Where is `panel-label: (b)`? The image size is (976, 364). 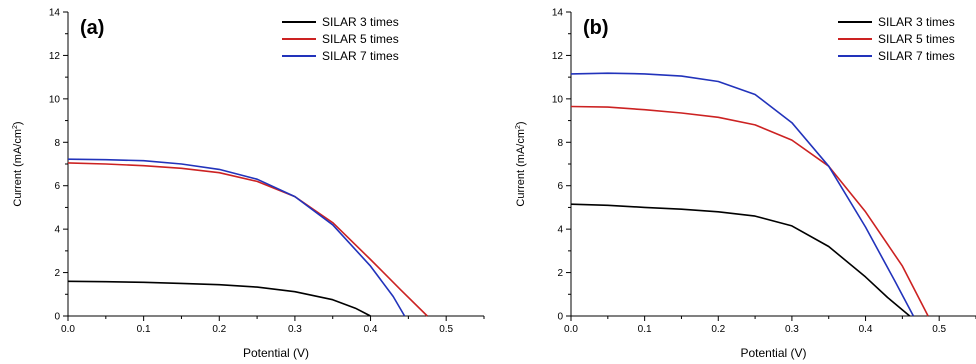 panel-label: (b) is located at coordinates (596, 28).